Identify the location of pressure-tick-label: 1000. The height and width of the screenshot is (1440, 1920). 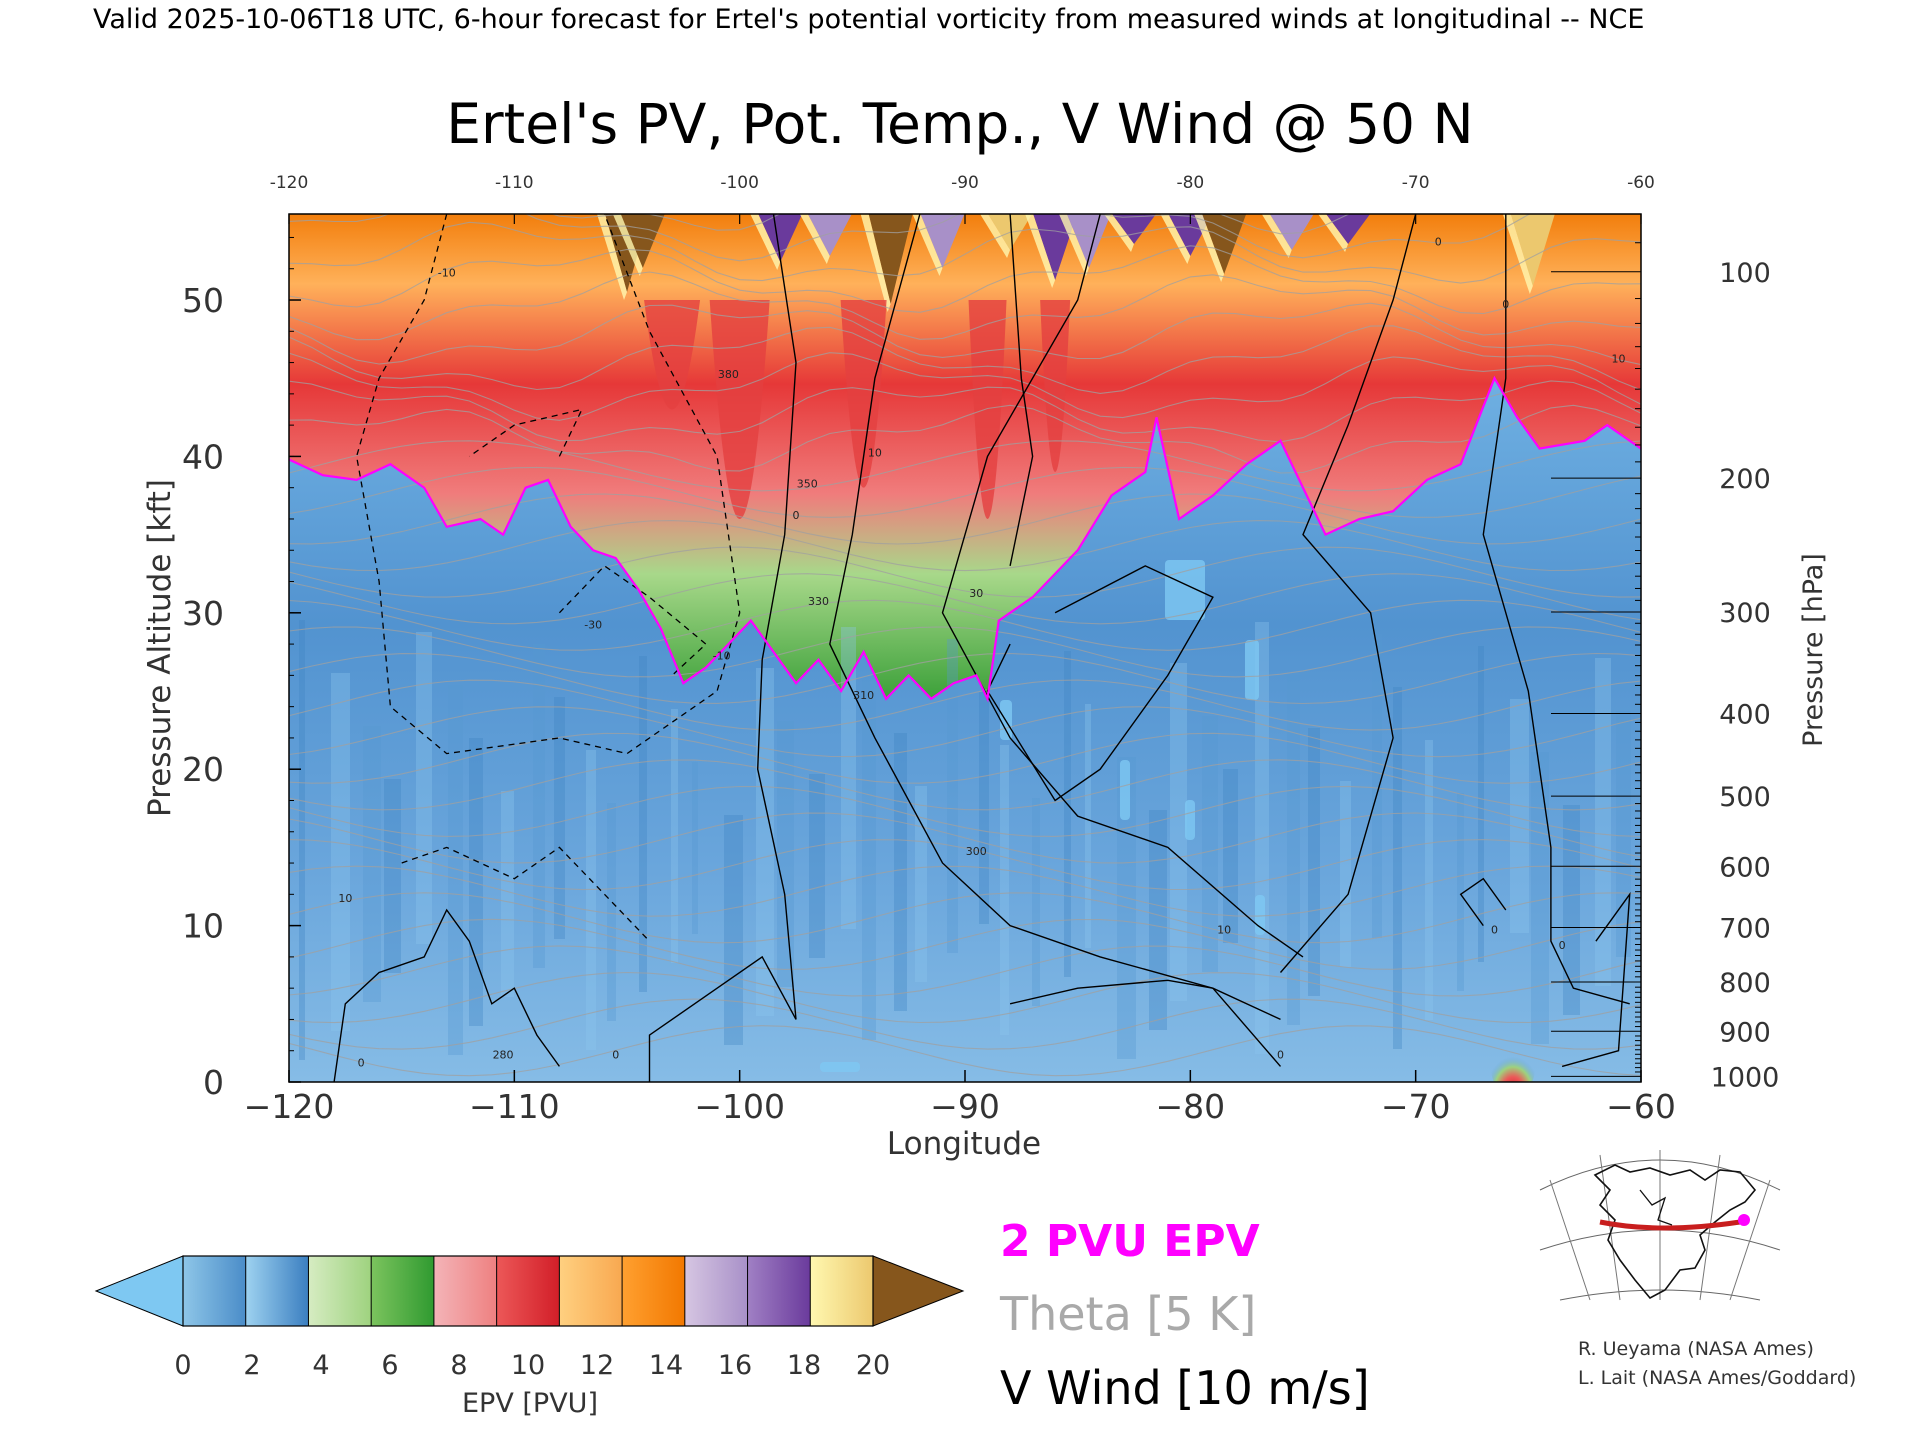
(1745, 1077).